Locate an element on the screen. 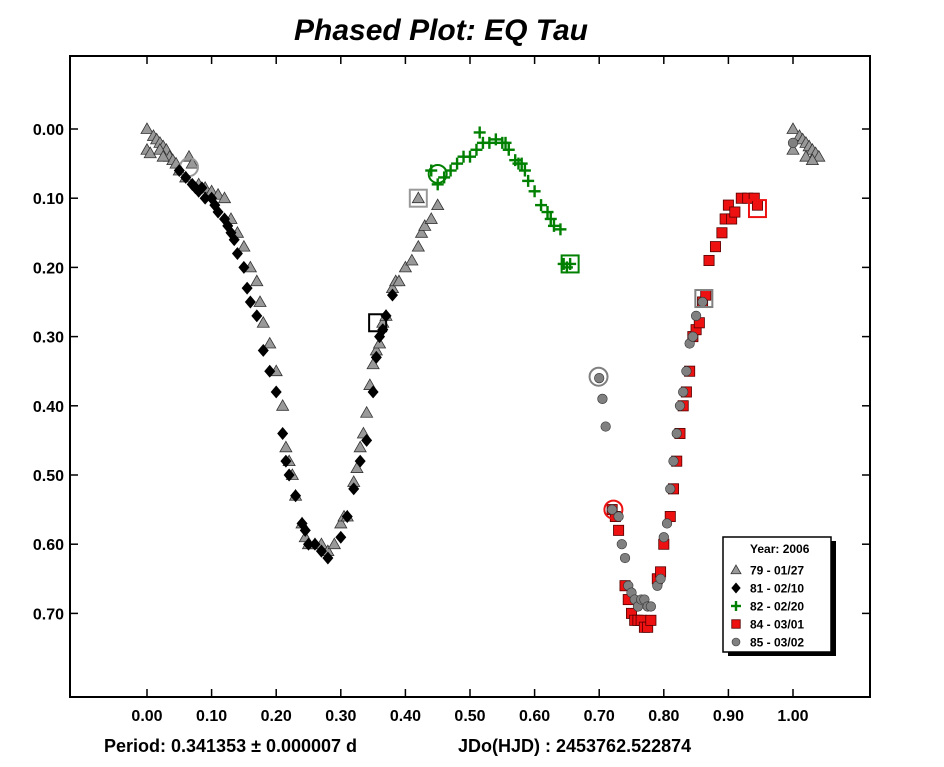 The image size is (944, 767). legend-box is located at coordinates (777, 594).